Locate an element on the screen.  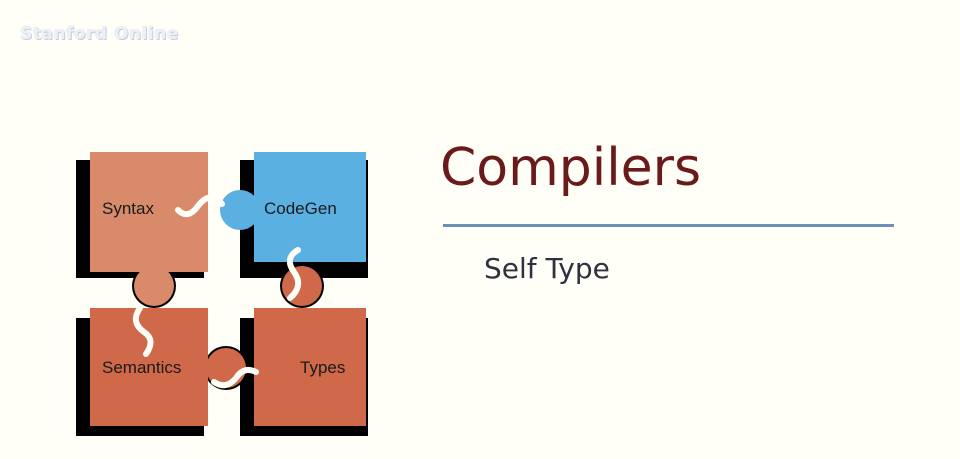
semantics-label: Semantics is located at coordinates (141, 367).